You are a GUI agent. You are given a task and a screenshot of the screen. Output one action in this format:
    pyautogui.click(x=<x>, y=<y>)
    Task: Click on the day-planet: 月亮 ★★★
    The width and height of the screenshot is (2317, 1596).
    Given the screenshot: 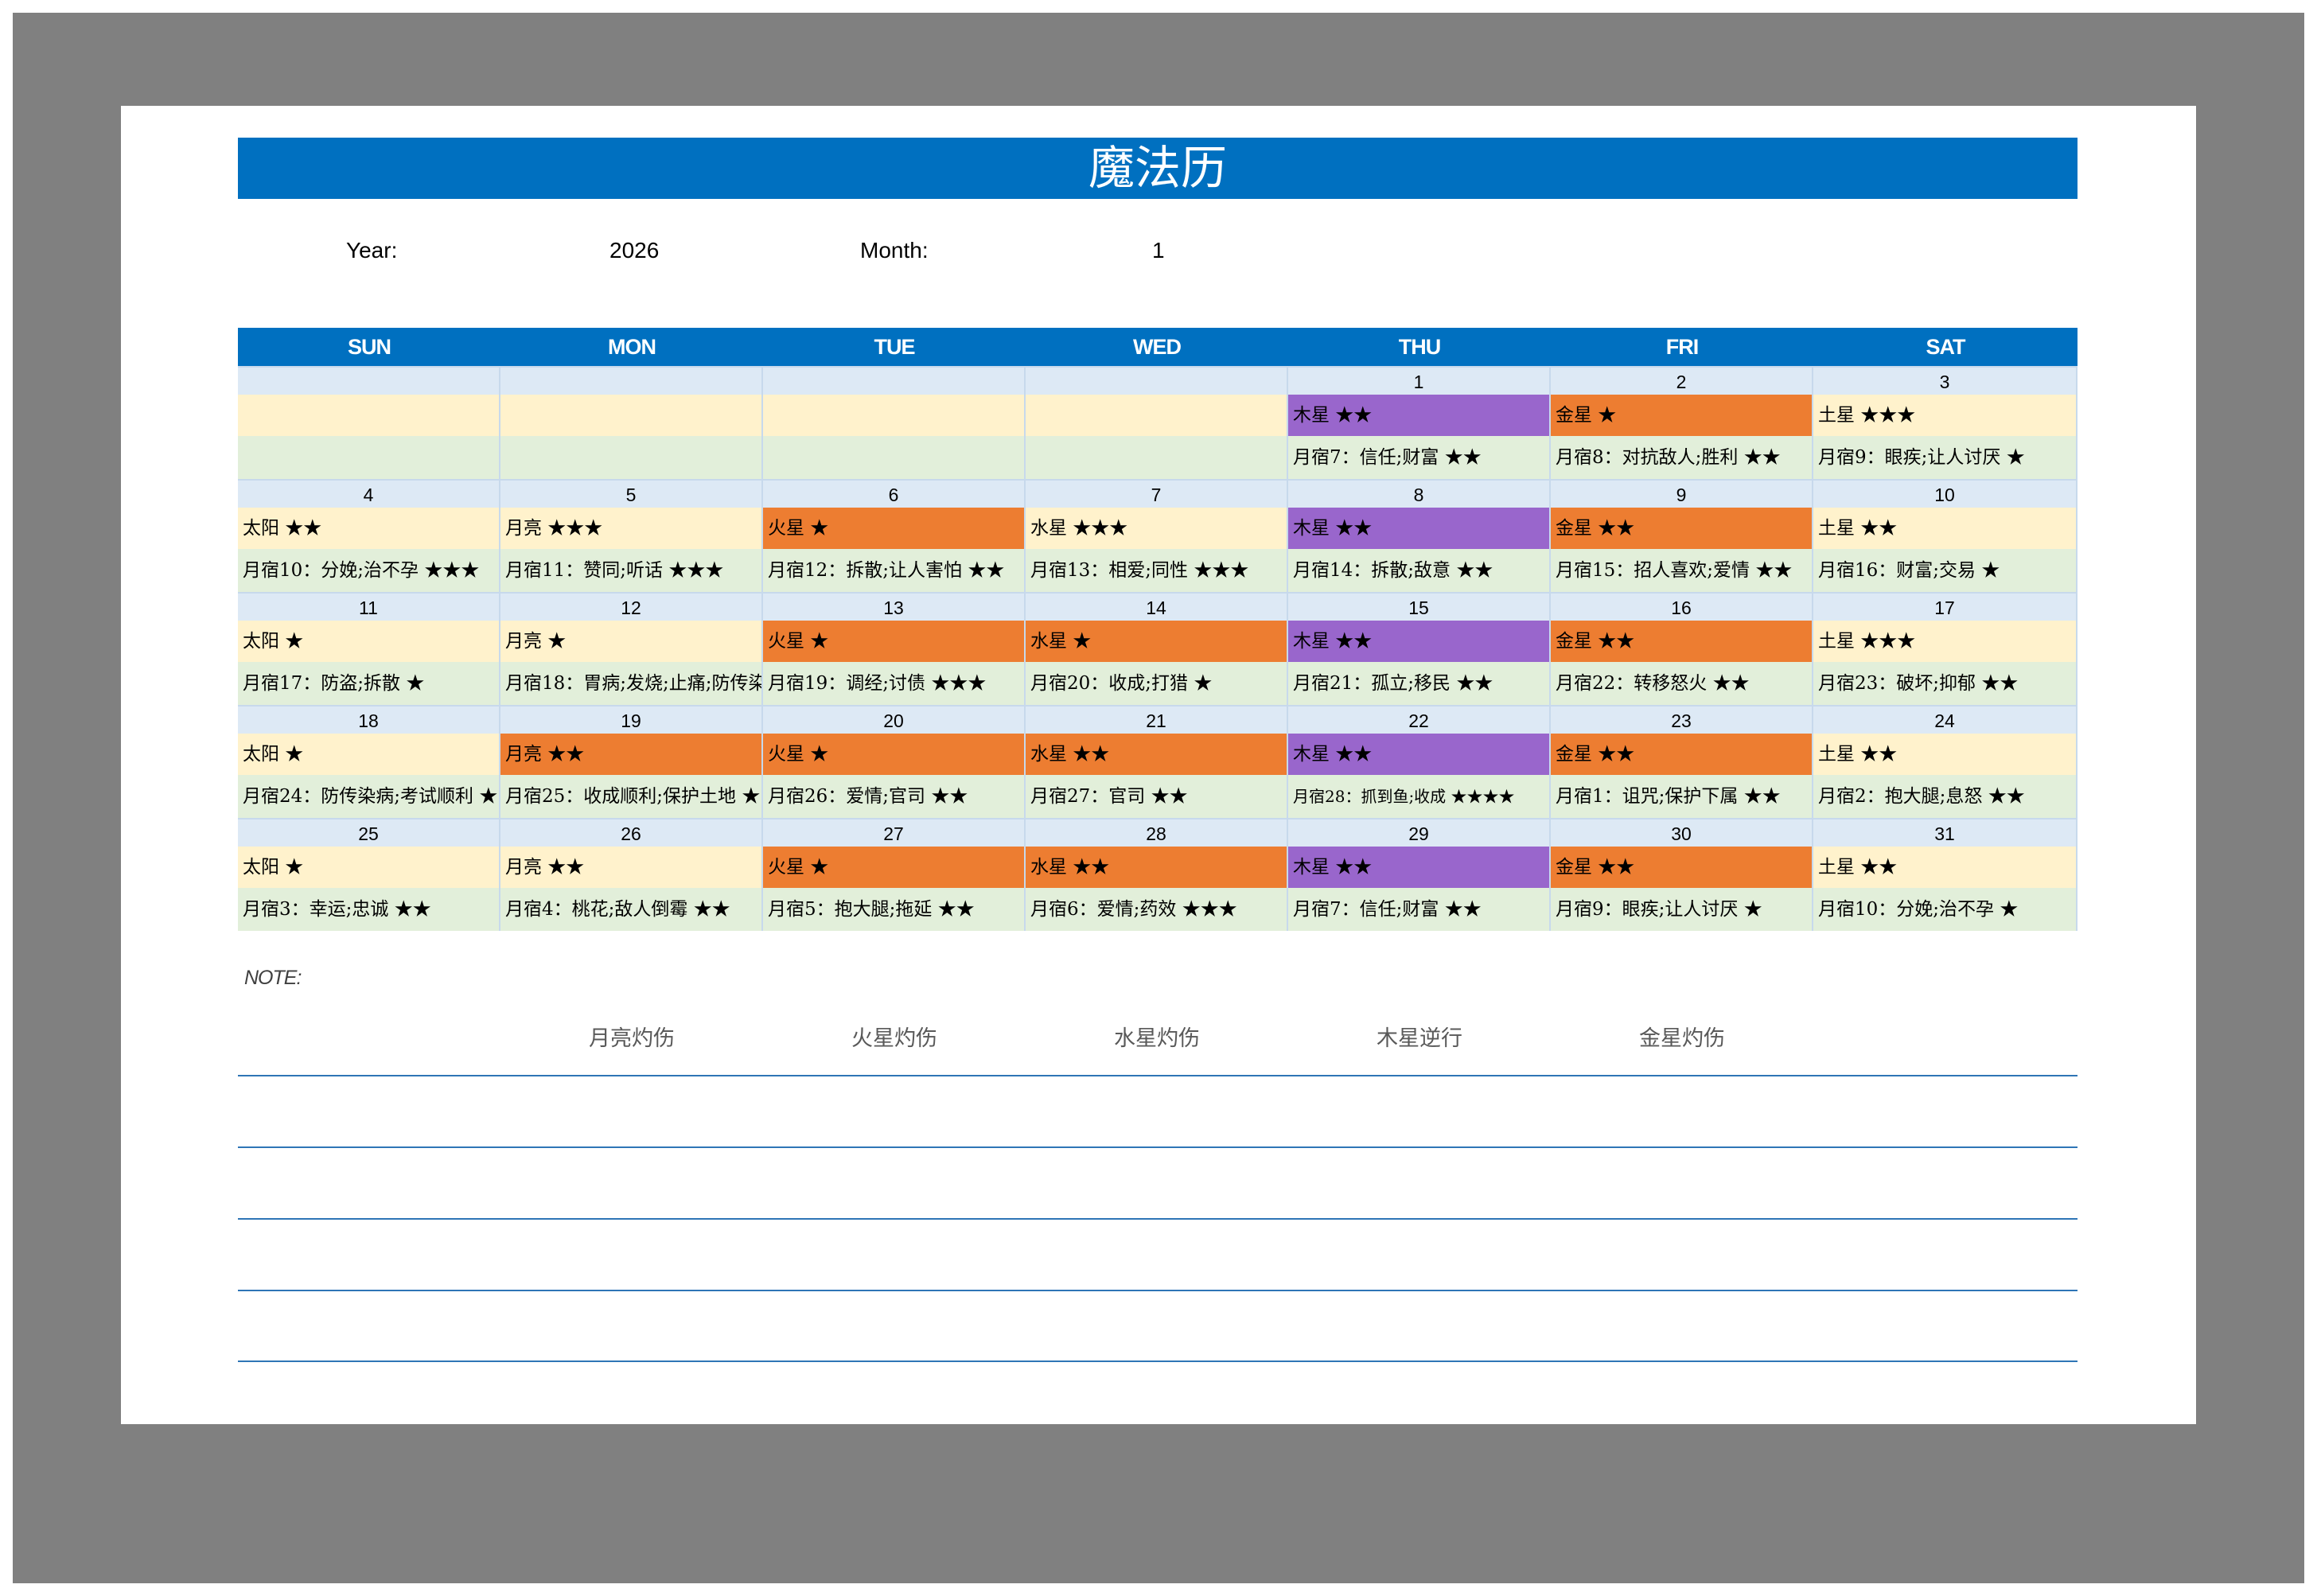 What is the action you would take?
    pyautogui.click(x=630, y=529)
    